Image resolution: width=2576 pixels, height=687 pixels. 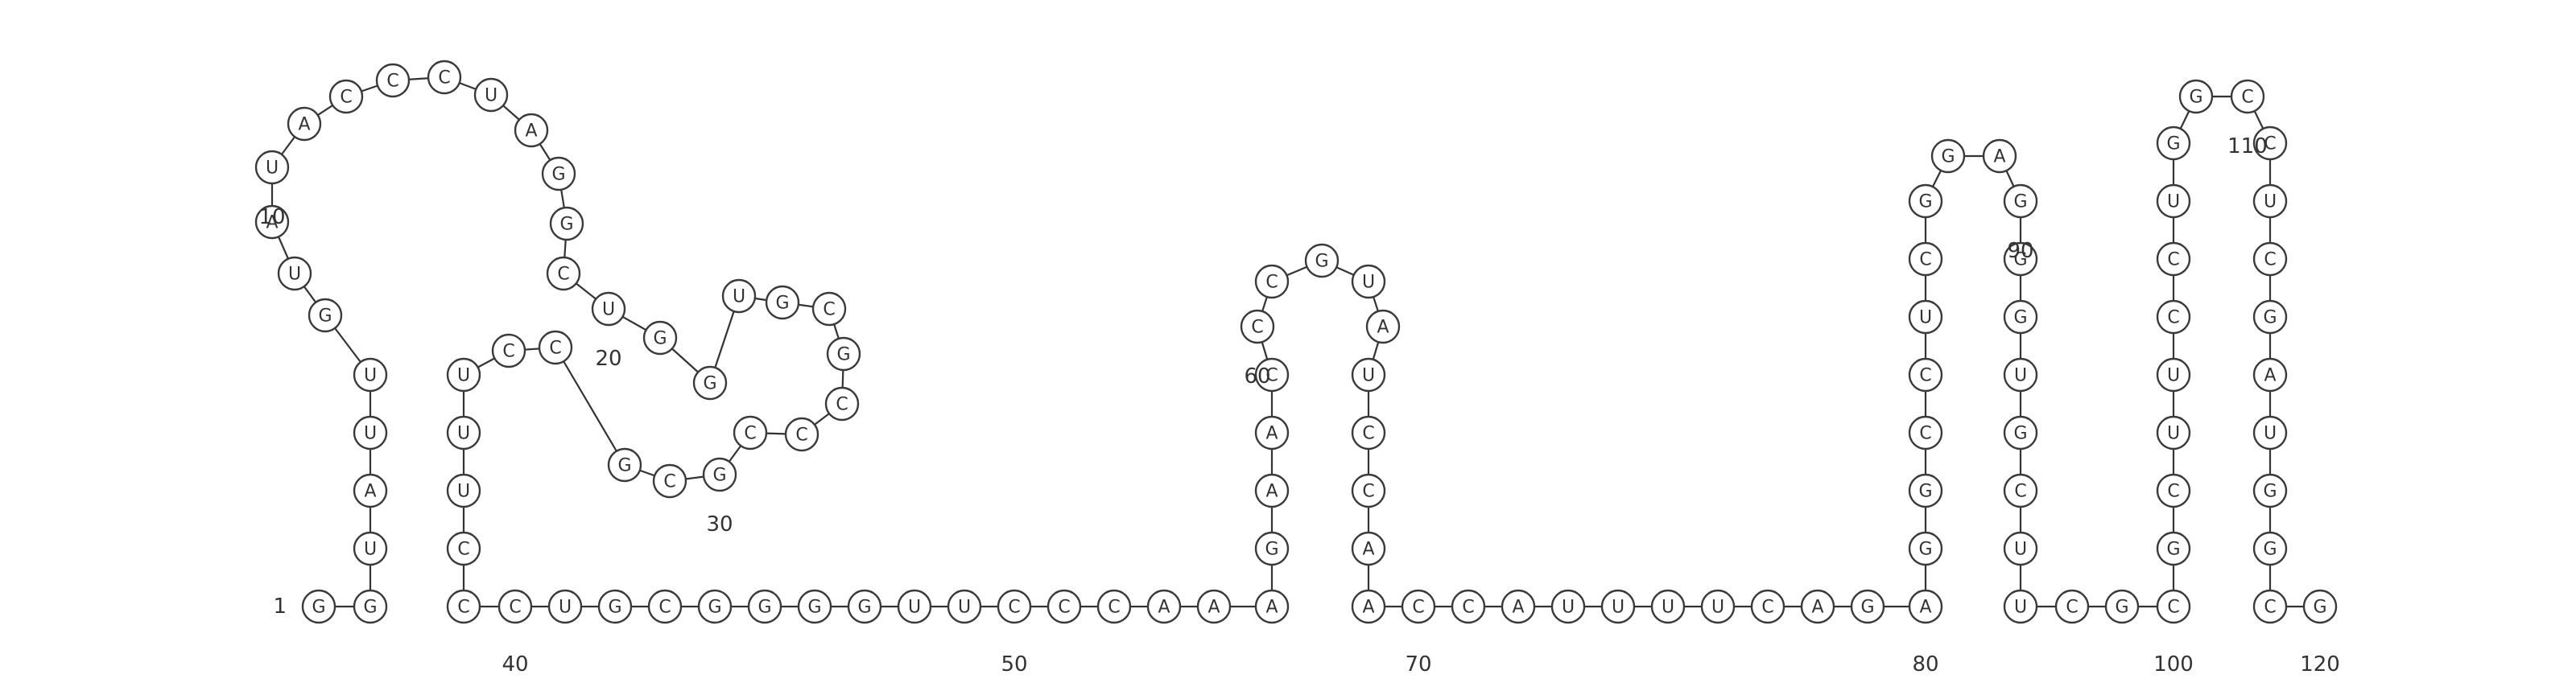 What do you see at coordinates (2270, 606) in the screenshot?
I see `nucleotide-119: C` at bounding box center [2270, 606].